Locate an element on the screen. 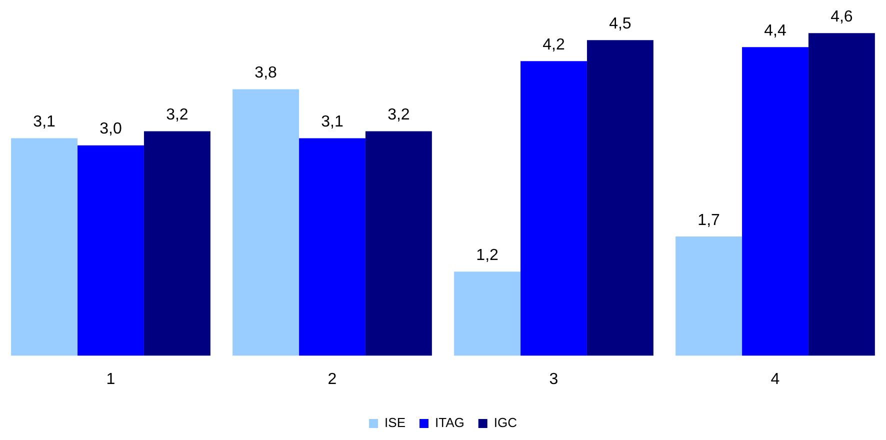  x-tick-label: 3 is located at coordinates (553, 379).